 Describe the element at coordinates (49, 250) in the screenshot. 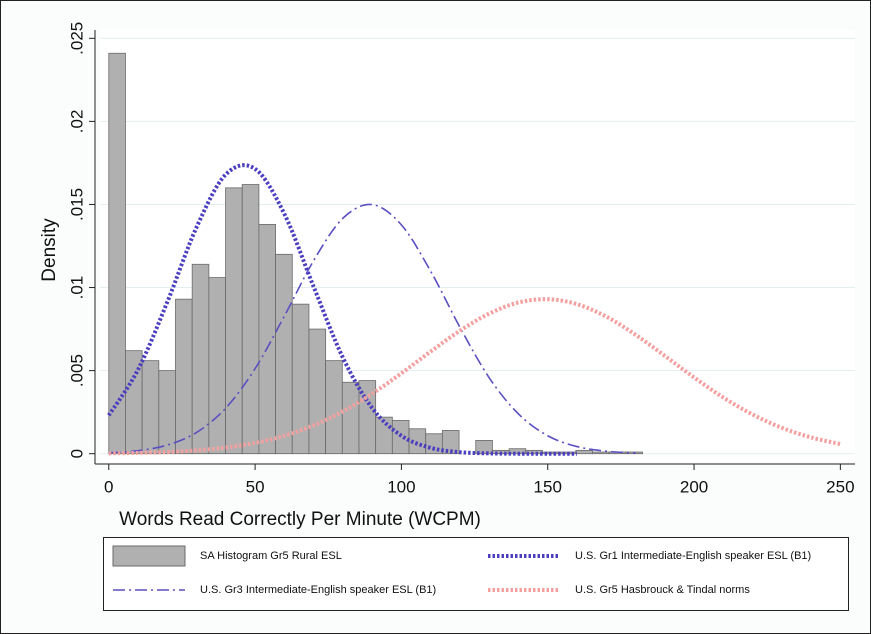

I see `y-axis-label: Density` at that location.